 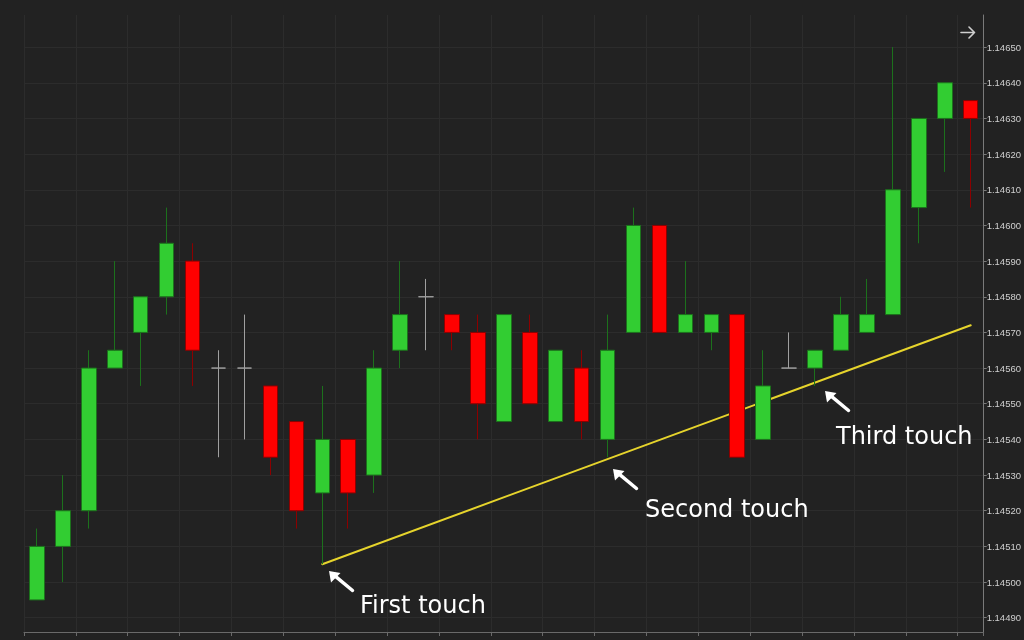 What do you see at coordinates (1003, 546) in the screenshot?
I see `y-tick-label: 1.14510` at bounding box center [1003, 546].